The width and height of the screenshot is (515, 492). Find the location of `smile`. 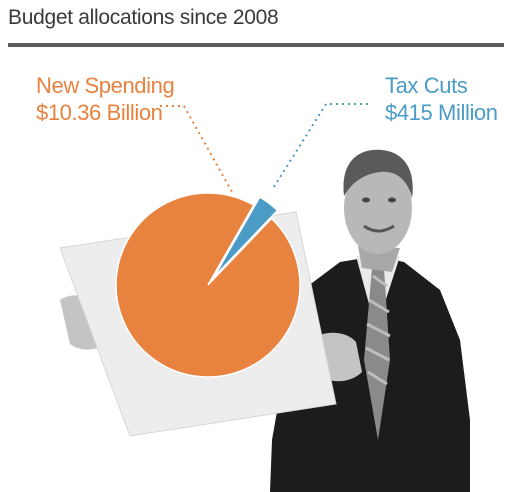

smile is located at coordinates (379, 228).